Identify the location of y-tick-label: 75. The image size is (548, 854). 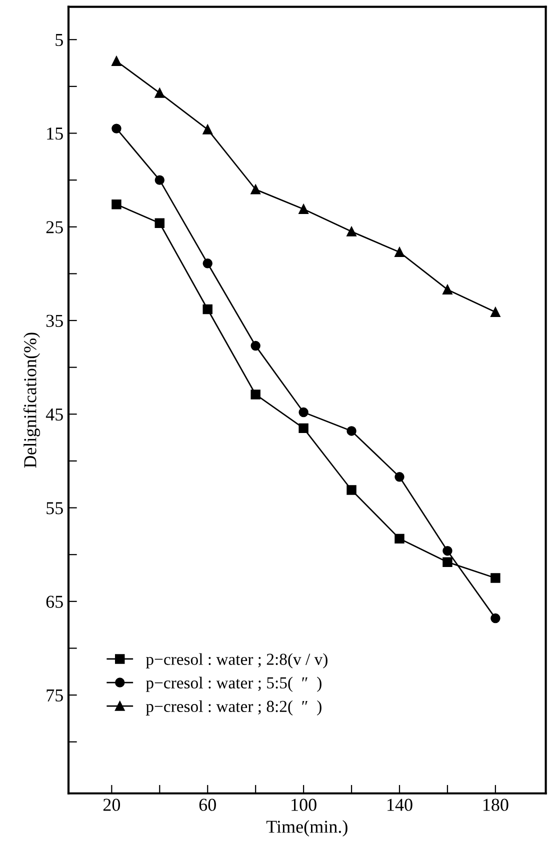
(54, 695).